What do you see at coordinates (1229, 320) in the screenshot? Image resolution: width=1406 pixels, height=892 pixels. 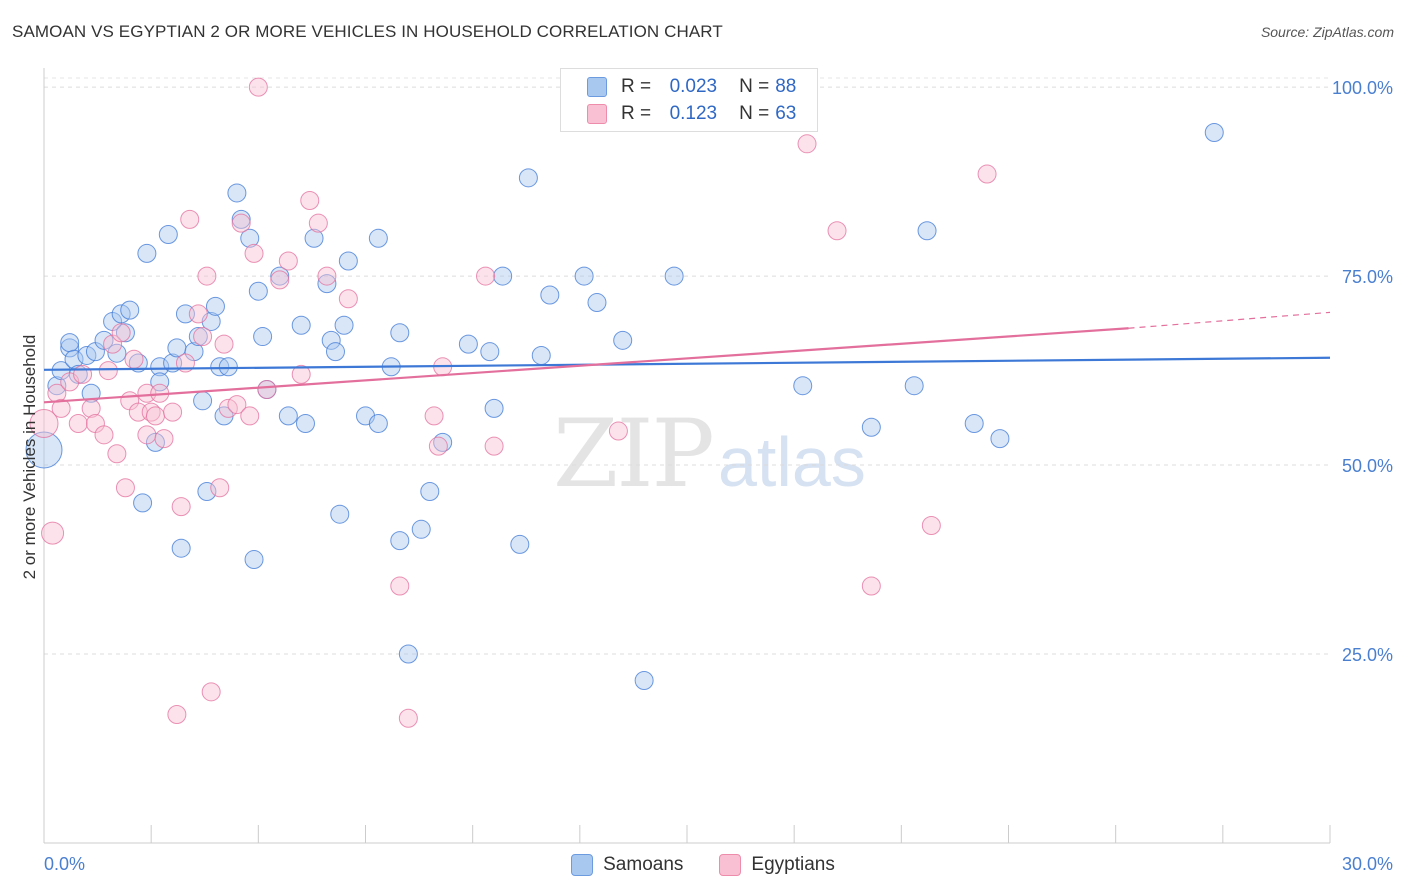 I see `trend-extension-egyptians` at bounding box center [1229, 320].